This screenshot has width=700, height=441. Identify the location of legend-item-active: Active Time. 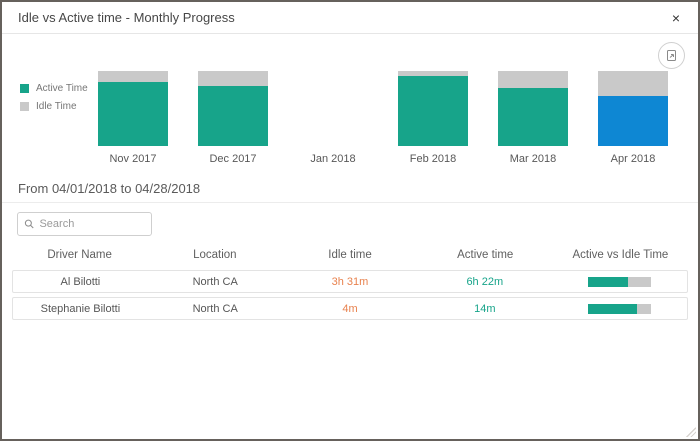
(54, 88).